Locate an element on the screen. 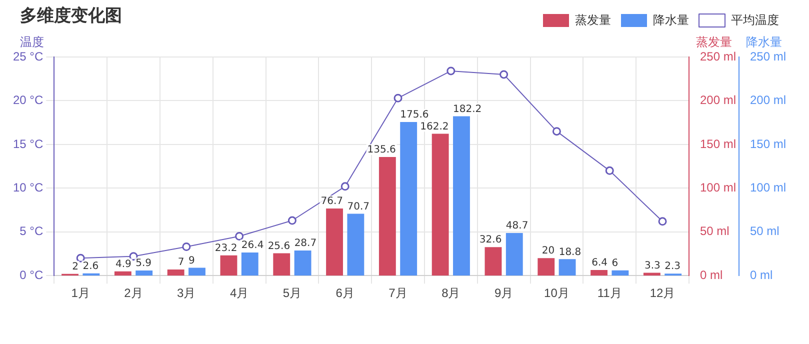 Image resolution: width=809 pixels, height=344 pixels. y-tick-label: 5 °C is located at coordinates (32, 231).